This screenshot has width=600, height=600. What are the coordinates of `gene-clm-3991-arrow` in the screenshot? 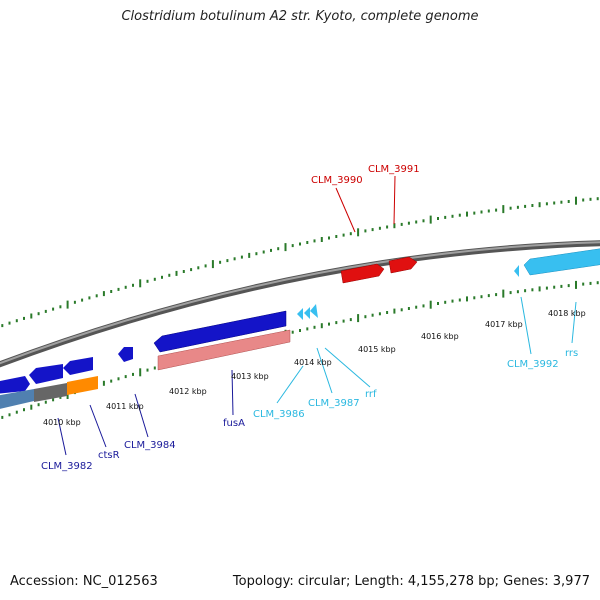 It's located at (403, 265).